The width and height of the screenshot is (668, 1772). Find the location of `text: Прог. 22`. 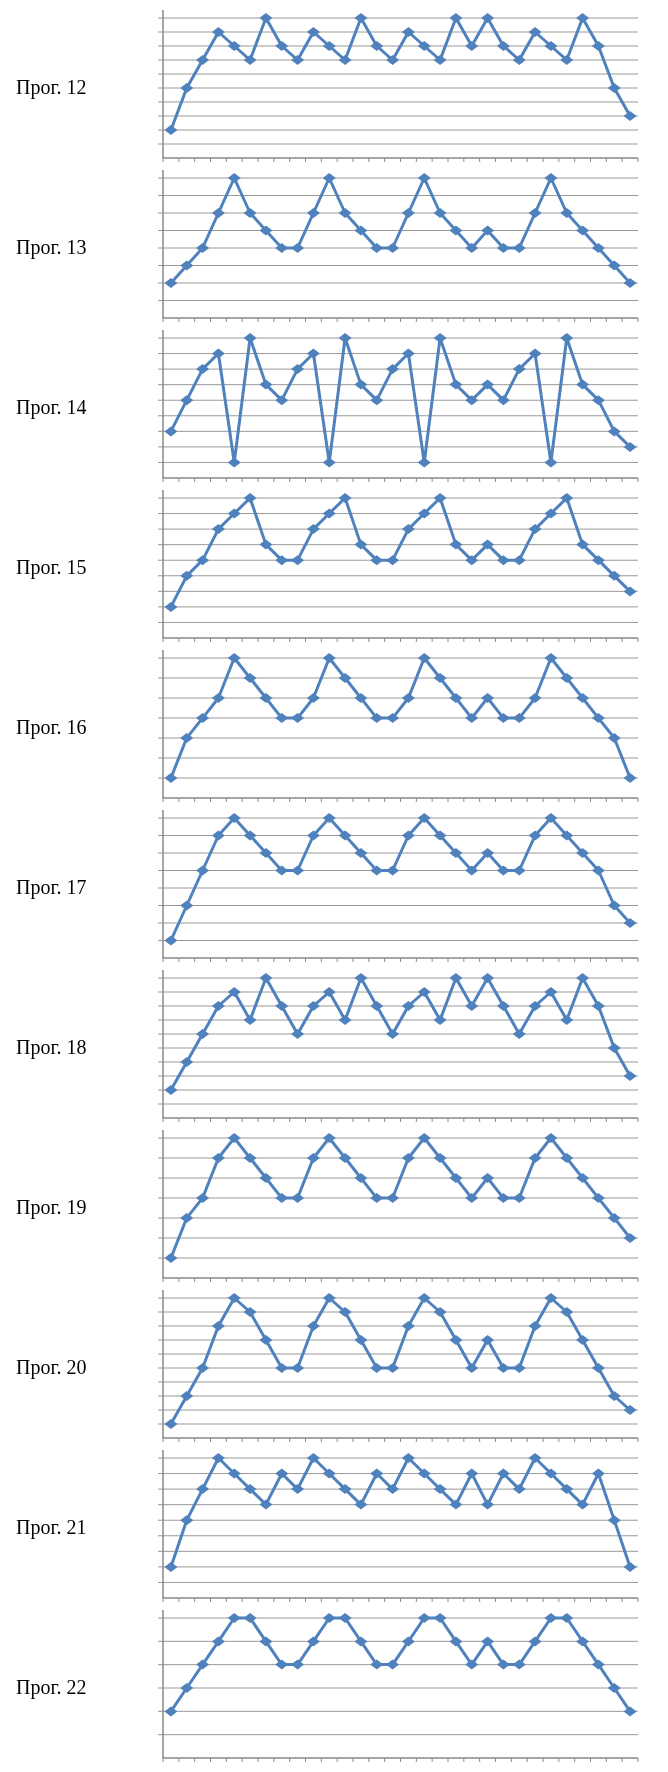

text: Прог. 22 is located at coordinates (51, 1687).